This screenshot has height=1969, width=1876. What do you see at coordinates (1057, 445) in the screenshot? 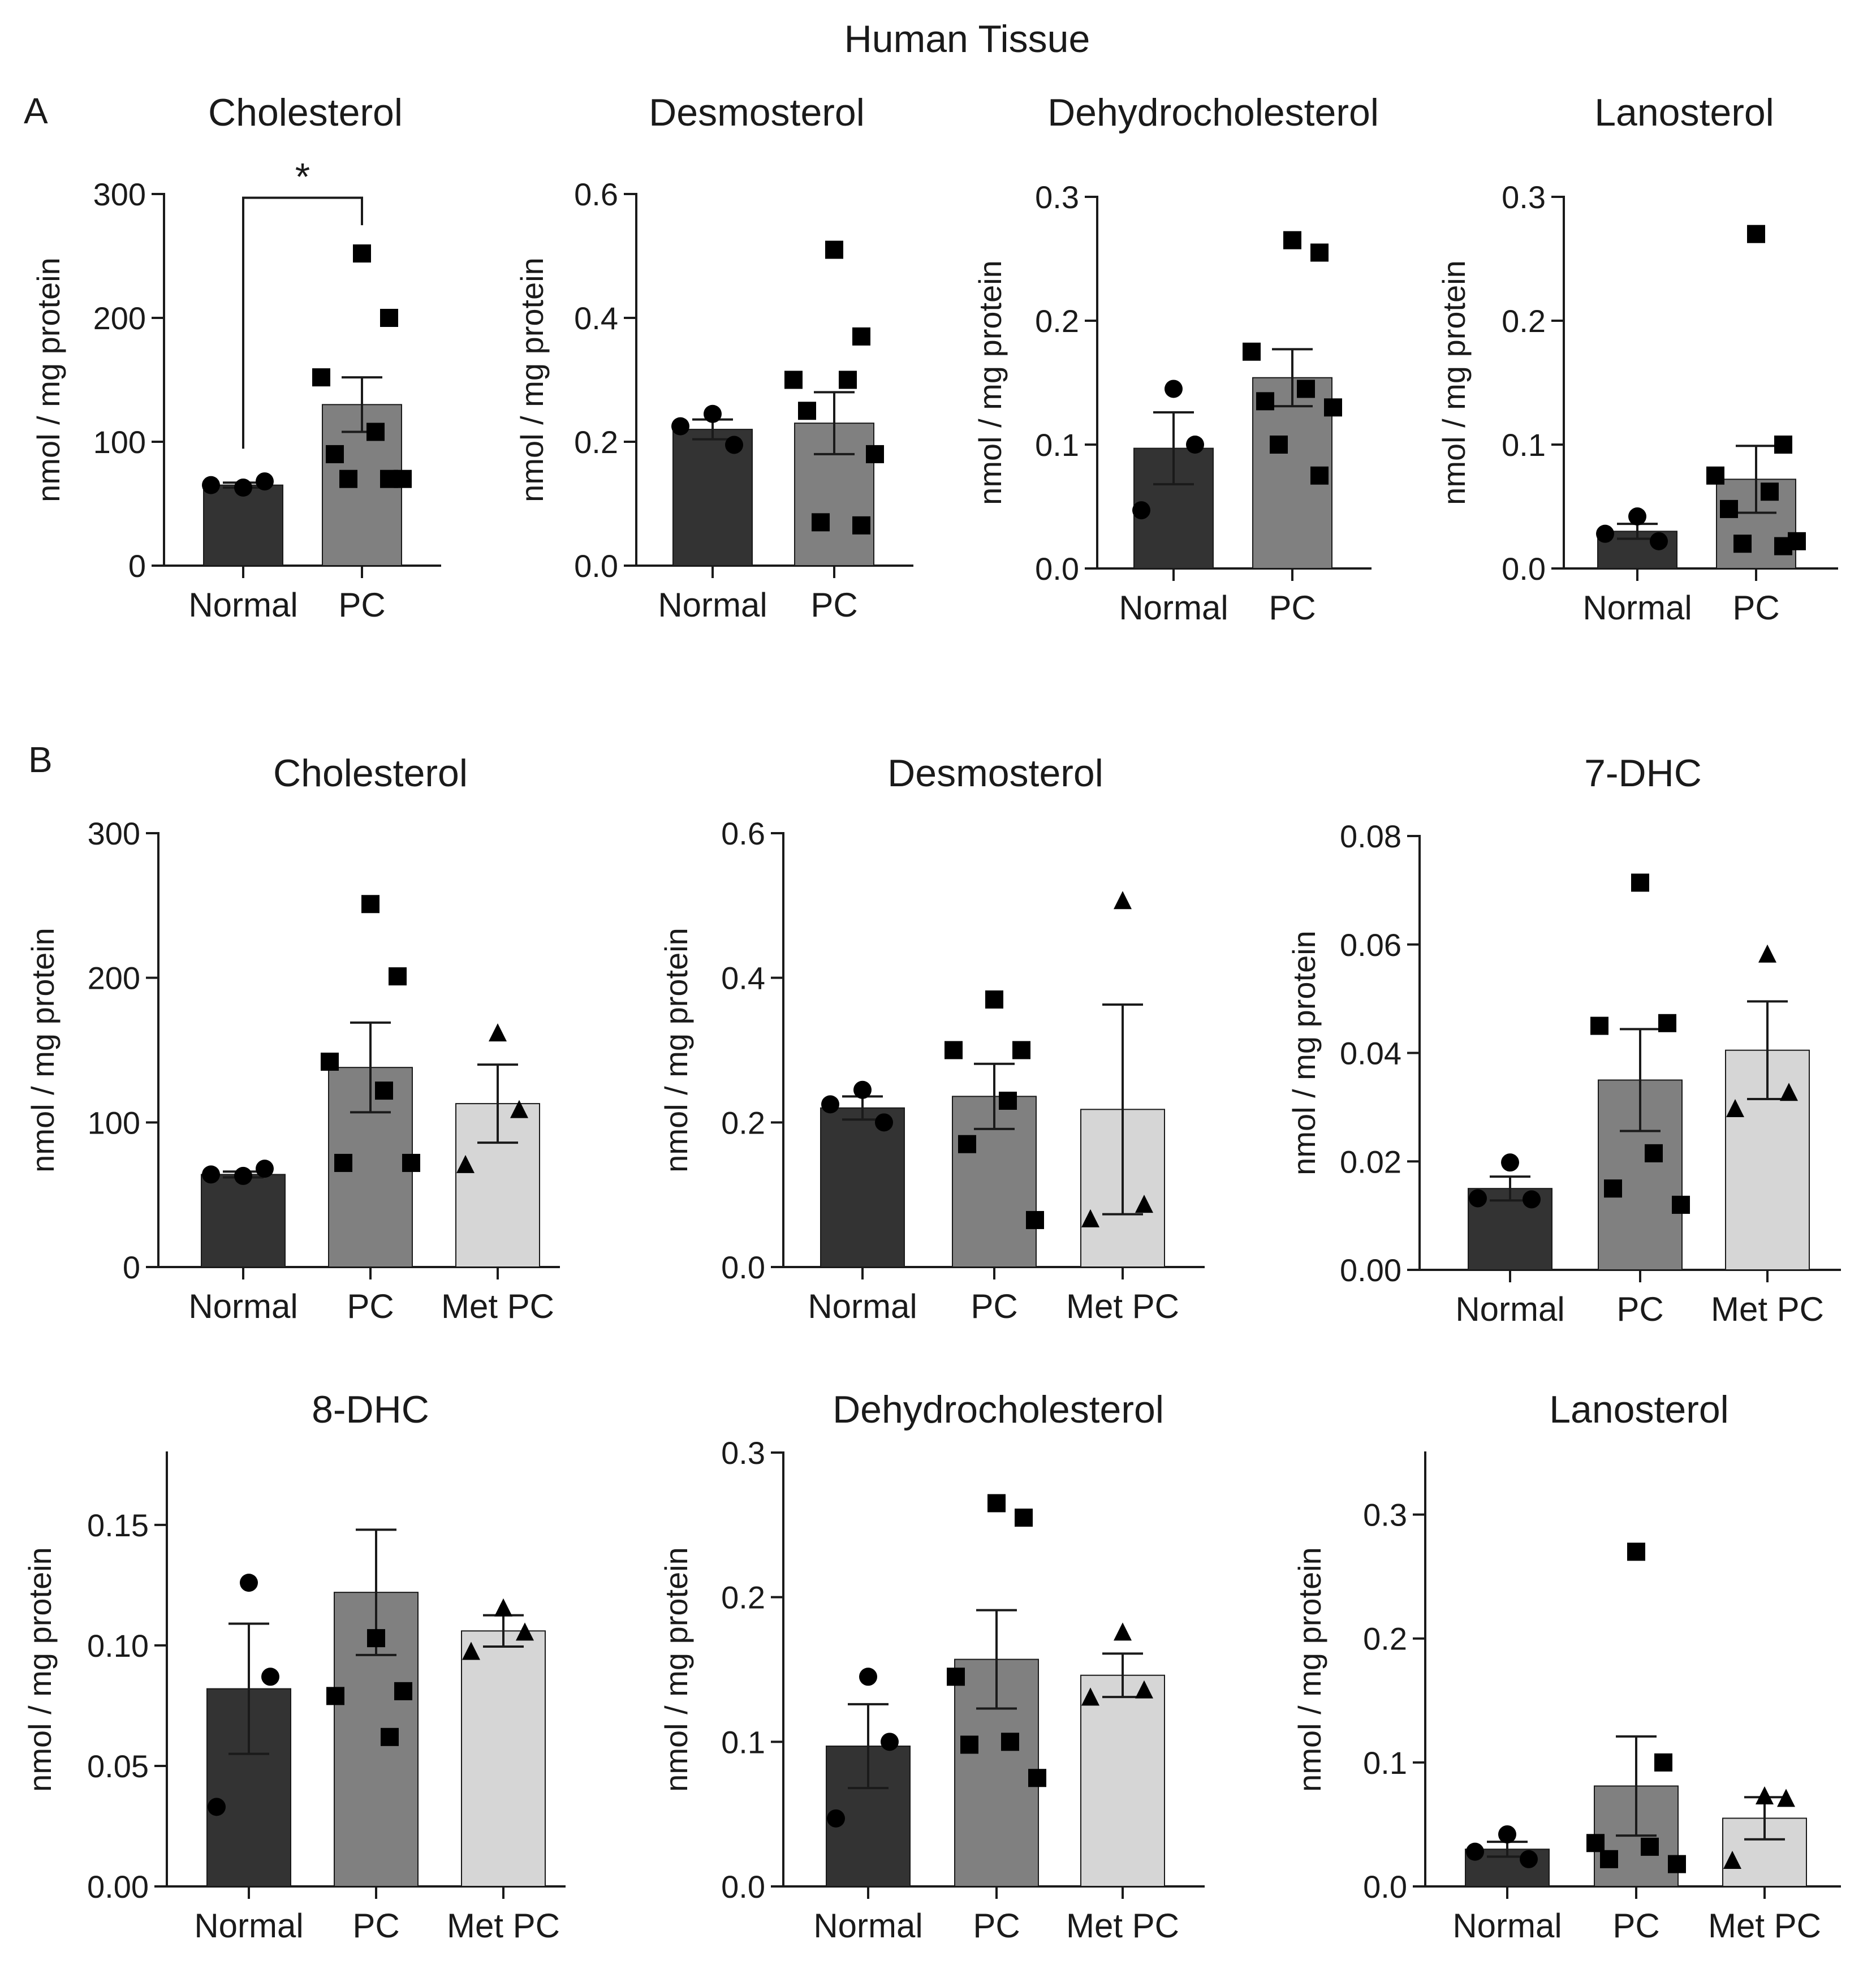
I see `y-tick-label: 0.1` at bounding box center [1057, 445].